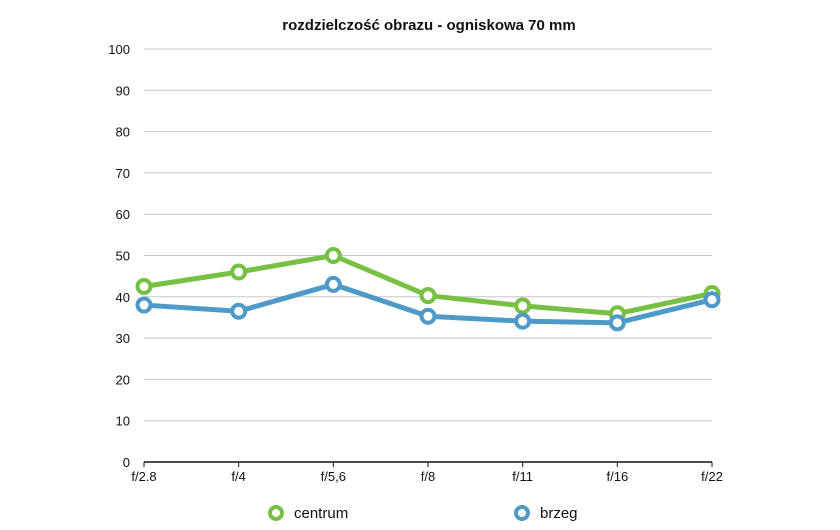 This screenshot has width=840, height=530. Describe the element at coordinates (143, 476) in the screenshot. I see `x-tick-label: f/2.8` at that location.